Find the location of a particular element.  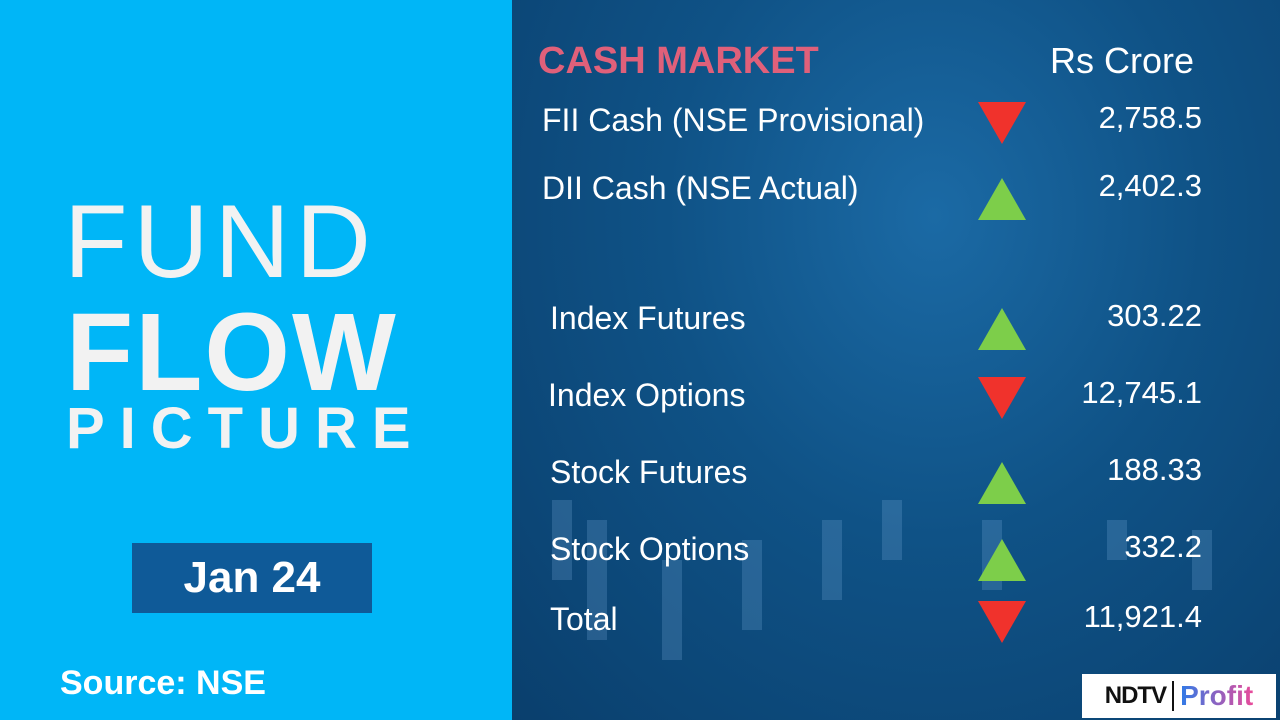

flow-row: Index Futures 303.22 is located at coordinates (640, 324).